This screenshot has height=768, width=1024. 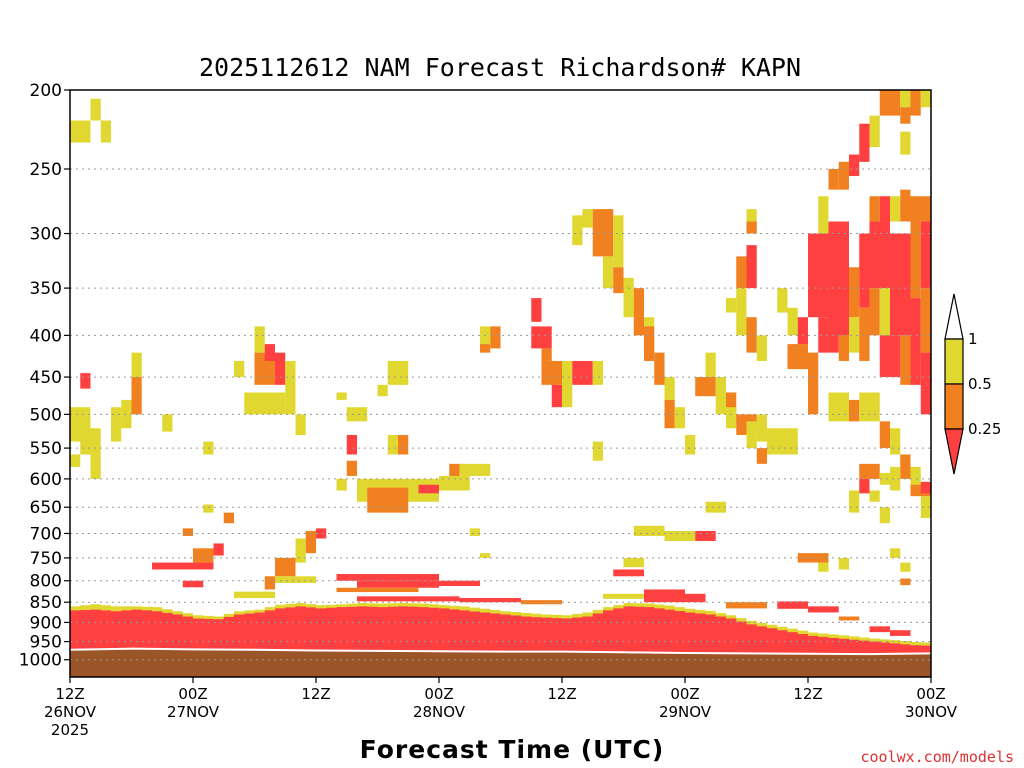 What do you see at coordinates (954, 361) in the screenshot?
I see `legend-bin-0.5-1` at bounding box center [954, 361].